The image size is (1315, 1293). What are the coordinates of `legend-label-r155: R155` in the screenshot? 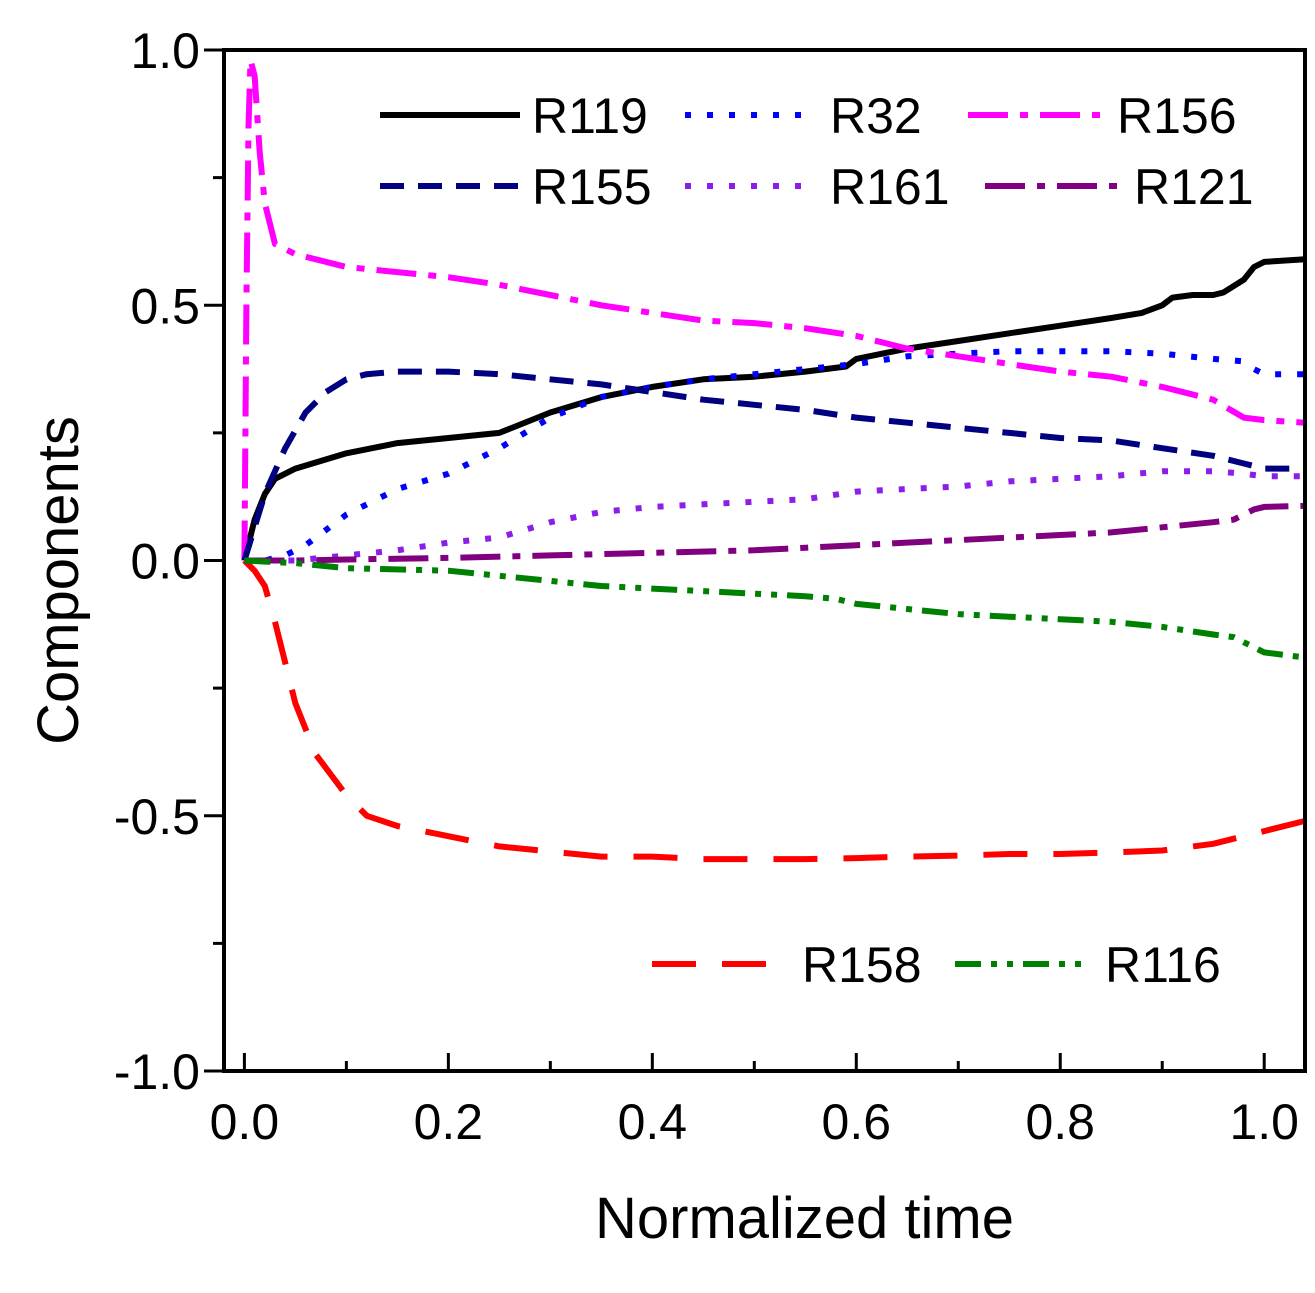 It's located at (592, 187).